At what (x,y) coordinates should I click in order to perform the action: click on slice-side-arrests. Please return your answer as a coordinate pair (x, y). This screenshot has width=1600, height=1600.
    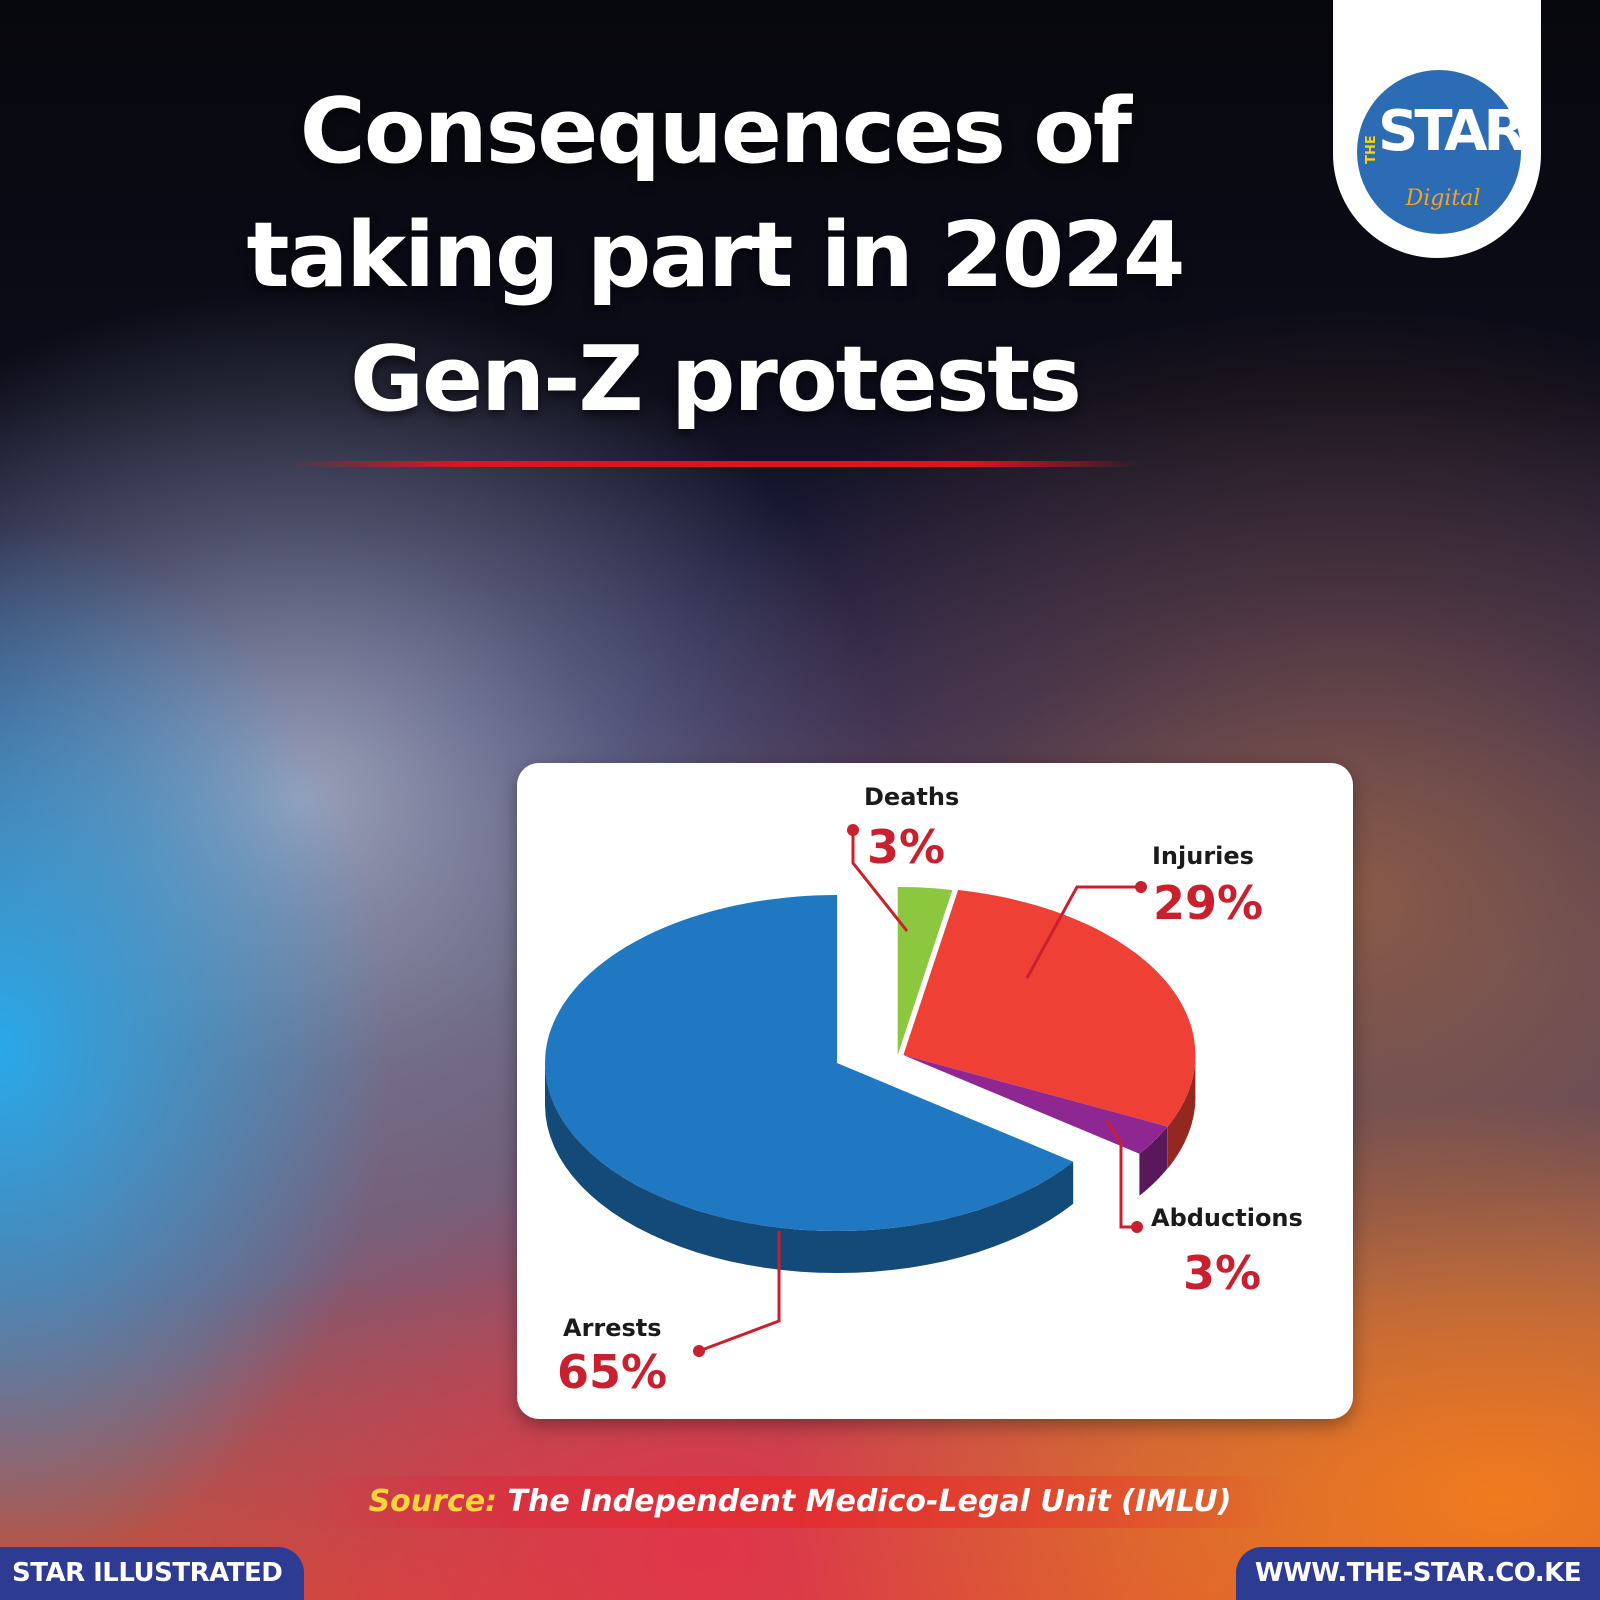
    Looking at the image, I should click on (809, 1168).